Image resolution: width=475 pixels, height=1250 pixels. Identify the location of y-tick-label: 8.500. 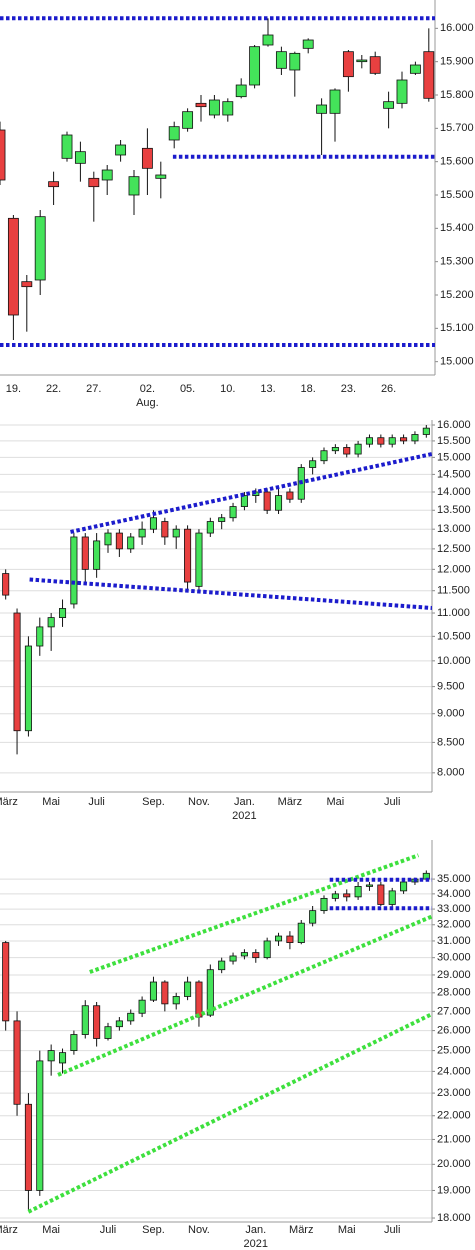
(451, 742).